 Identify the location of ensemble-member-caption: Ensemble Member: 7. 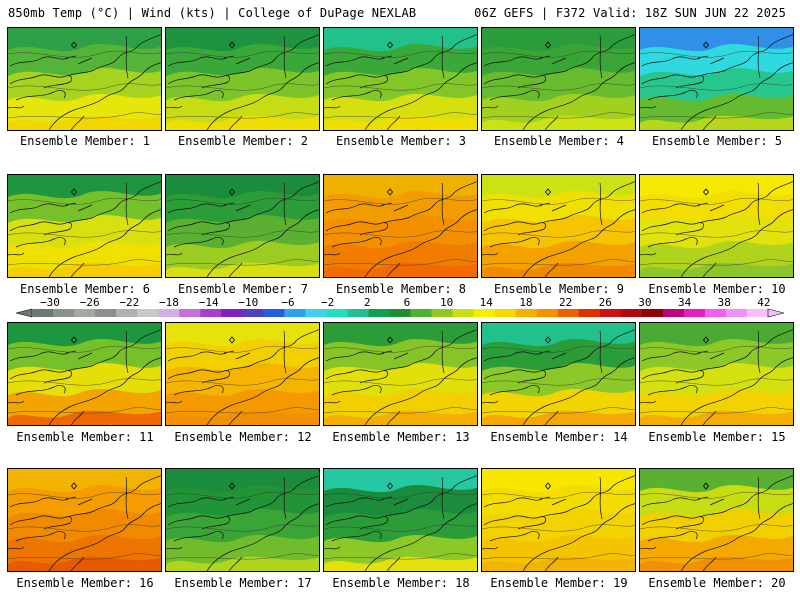
(243, 289).